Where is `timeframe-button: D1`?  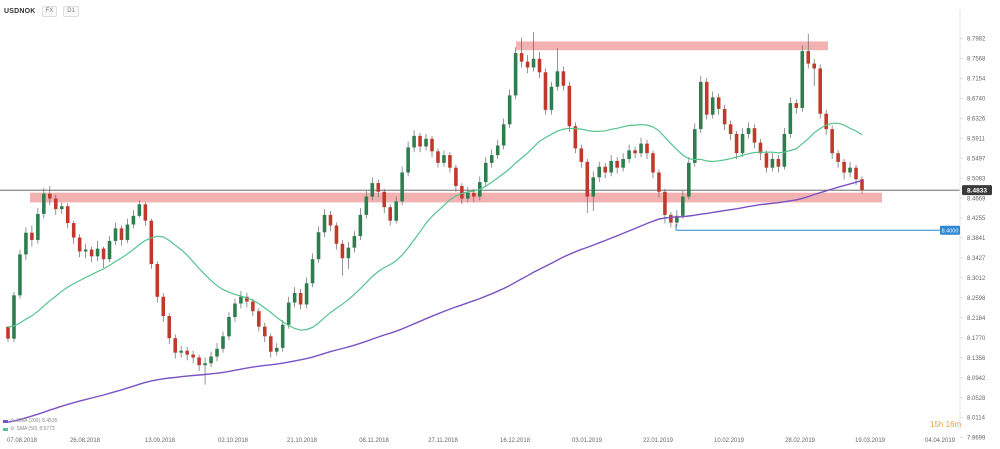
timeframe-button: D1 is located at coordinates (71, 11).